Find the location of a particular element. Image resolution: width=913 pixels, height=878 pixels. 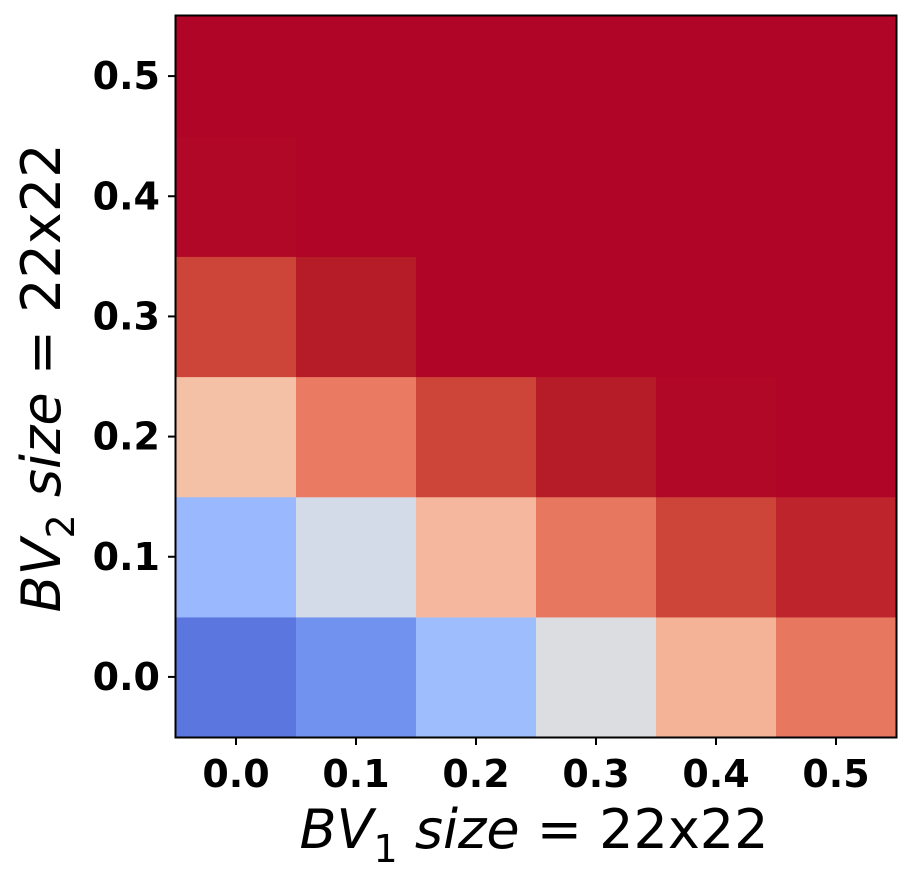

heatmap-cell-x0.5-y0.1 is located at coordinates (836, 557).